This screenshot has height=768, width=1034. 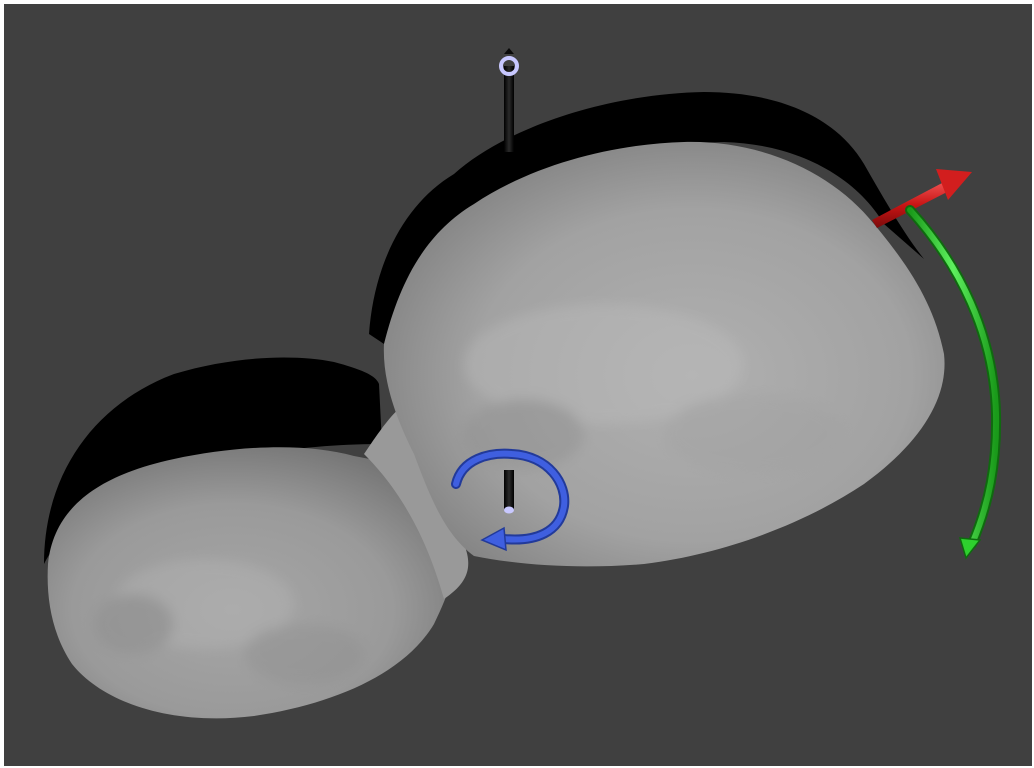 I want to click on curved-arrow-icon, so click(x=953, y=382).